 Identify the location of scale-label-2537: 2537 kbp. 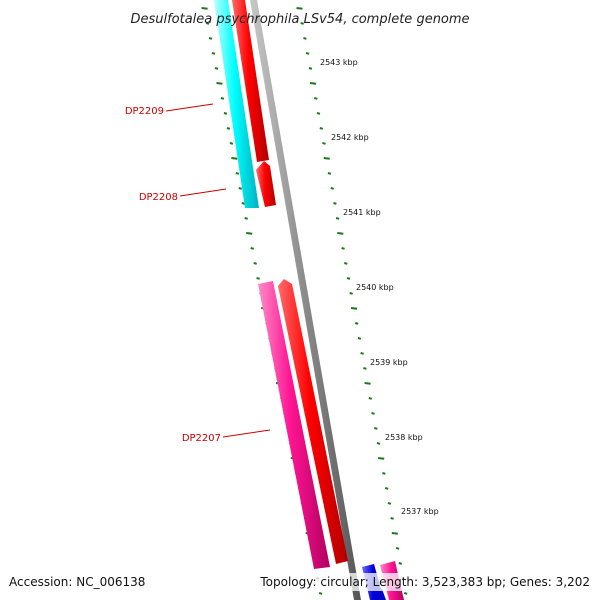
(420, 511).